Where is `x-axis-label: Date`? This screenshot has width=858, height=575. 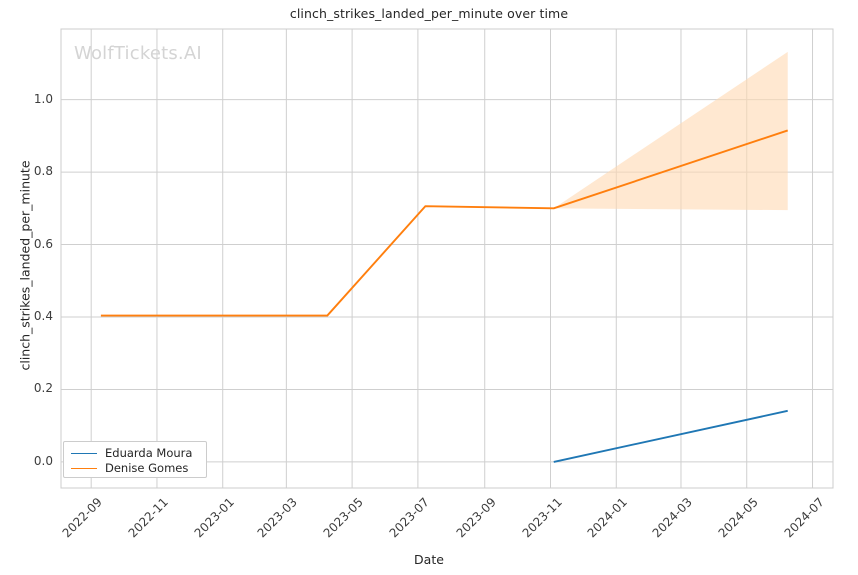
x-axis-label: Date is located at coordinates (429, 559).